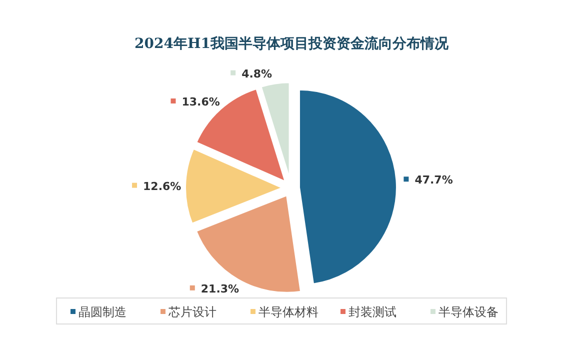 The width and height of the screenshot is (563, 350). What do you see at coordinates (220, 289) in the screenshot?
I see `data-label: 21.3%` at bounding box center [220, 289].